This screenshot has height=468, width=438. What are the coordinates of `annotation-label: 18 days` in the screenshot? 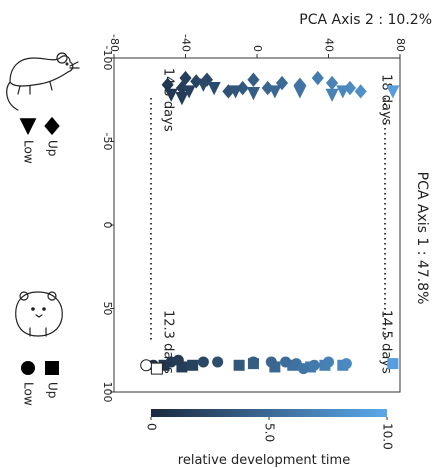 It's located at (386, 100).